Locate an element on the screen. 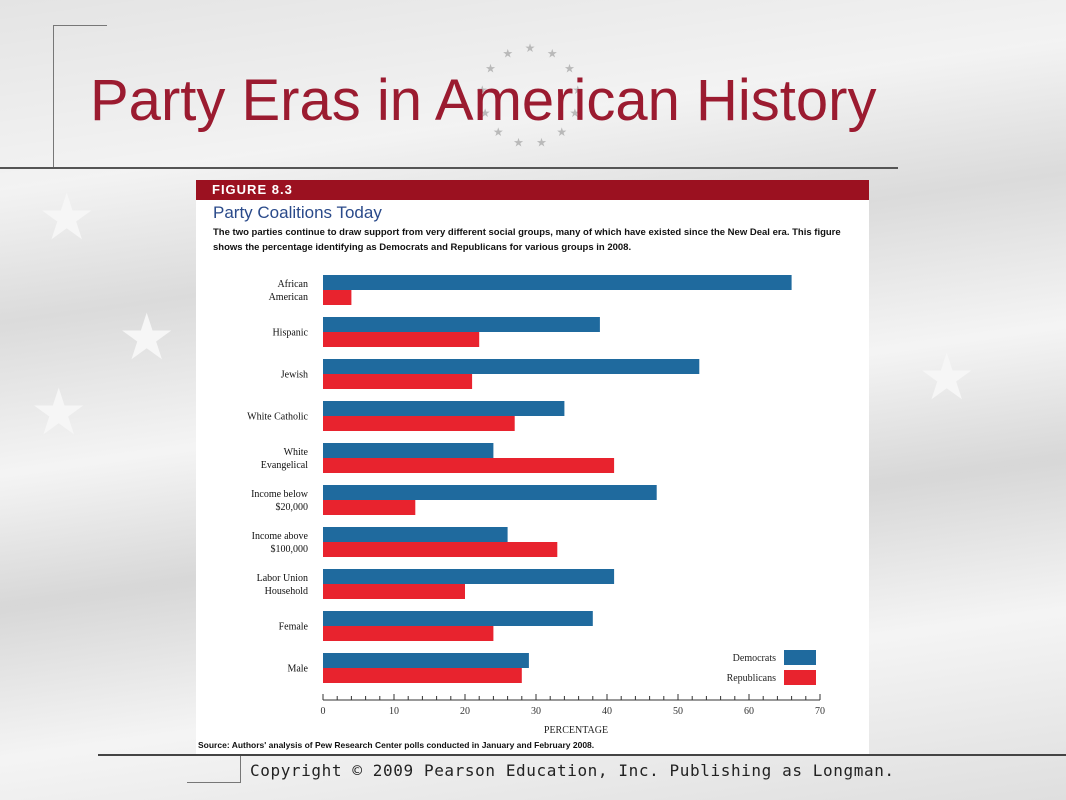 The width and height of the screenshot is (1066, 800). footer-box is located at coordinates (214, 769).